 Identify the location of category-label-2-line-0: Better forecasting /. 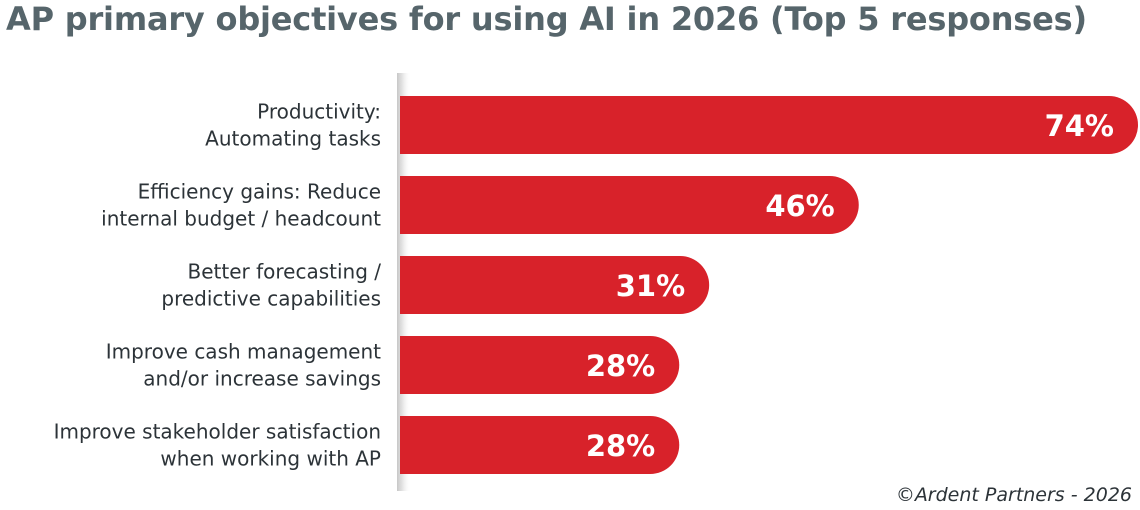
(285, 272).